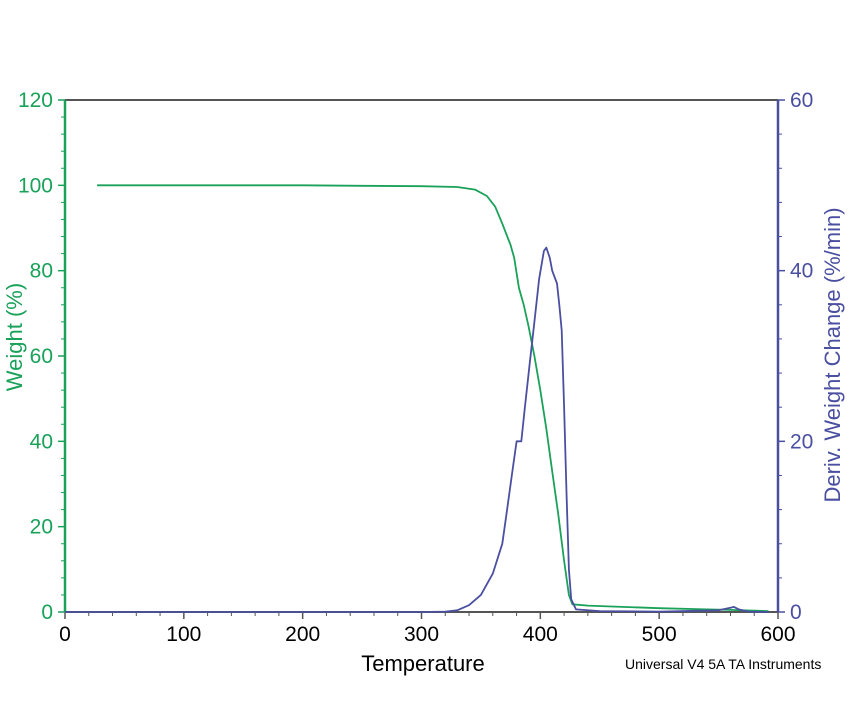  Describe the element at coordinates (423, 663) in the screenshot. I see `x-axis-title: Temperature` at that location.